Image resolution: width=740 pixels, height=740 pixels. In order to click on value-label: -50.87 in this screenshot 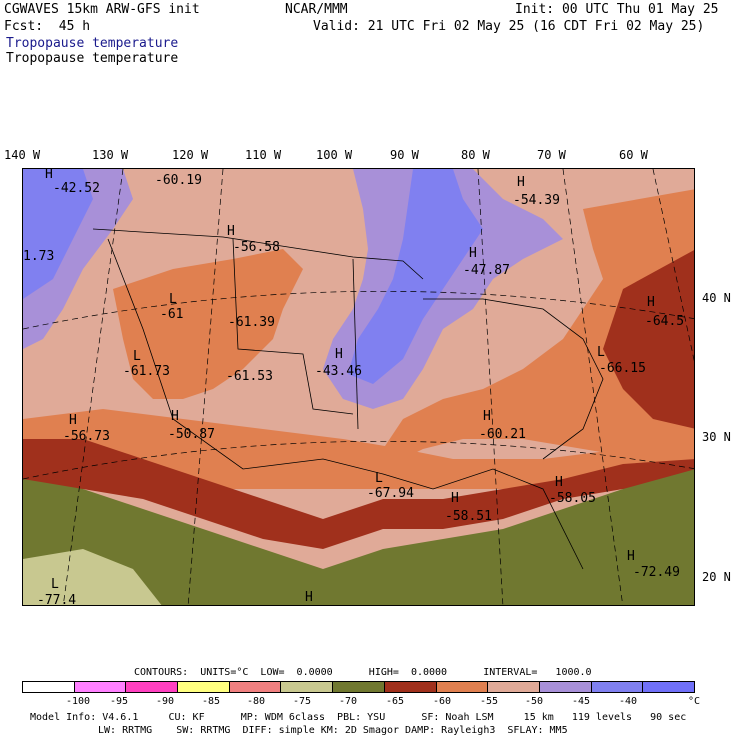, I will do `click(191, 434)`.